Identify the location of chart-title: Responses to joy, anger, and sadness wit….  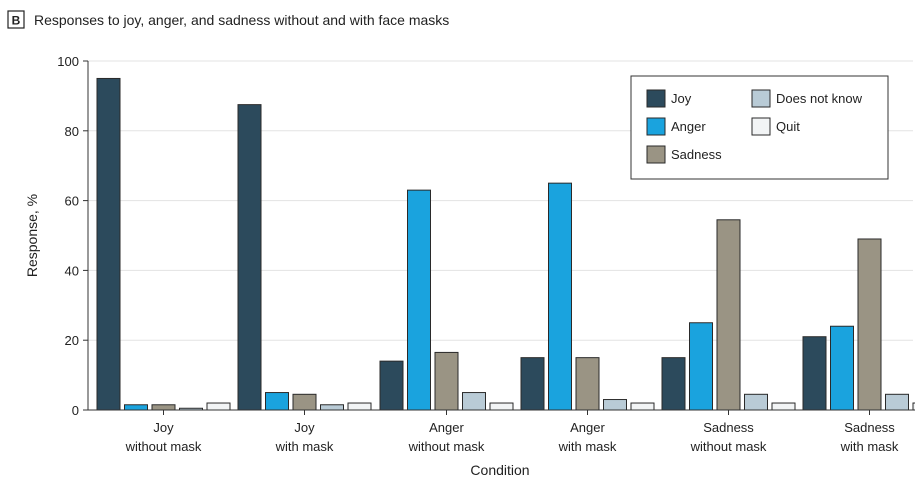
(241, 20).